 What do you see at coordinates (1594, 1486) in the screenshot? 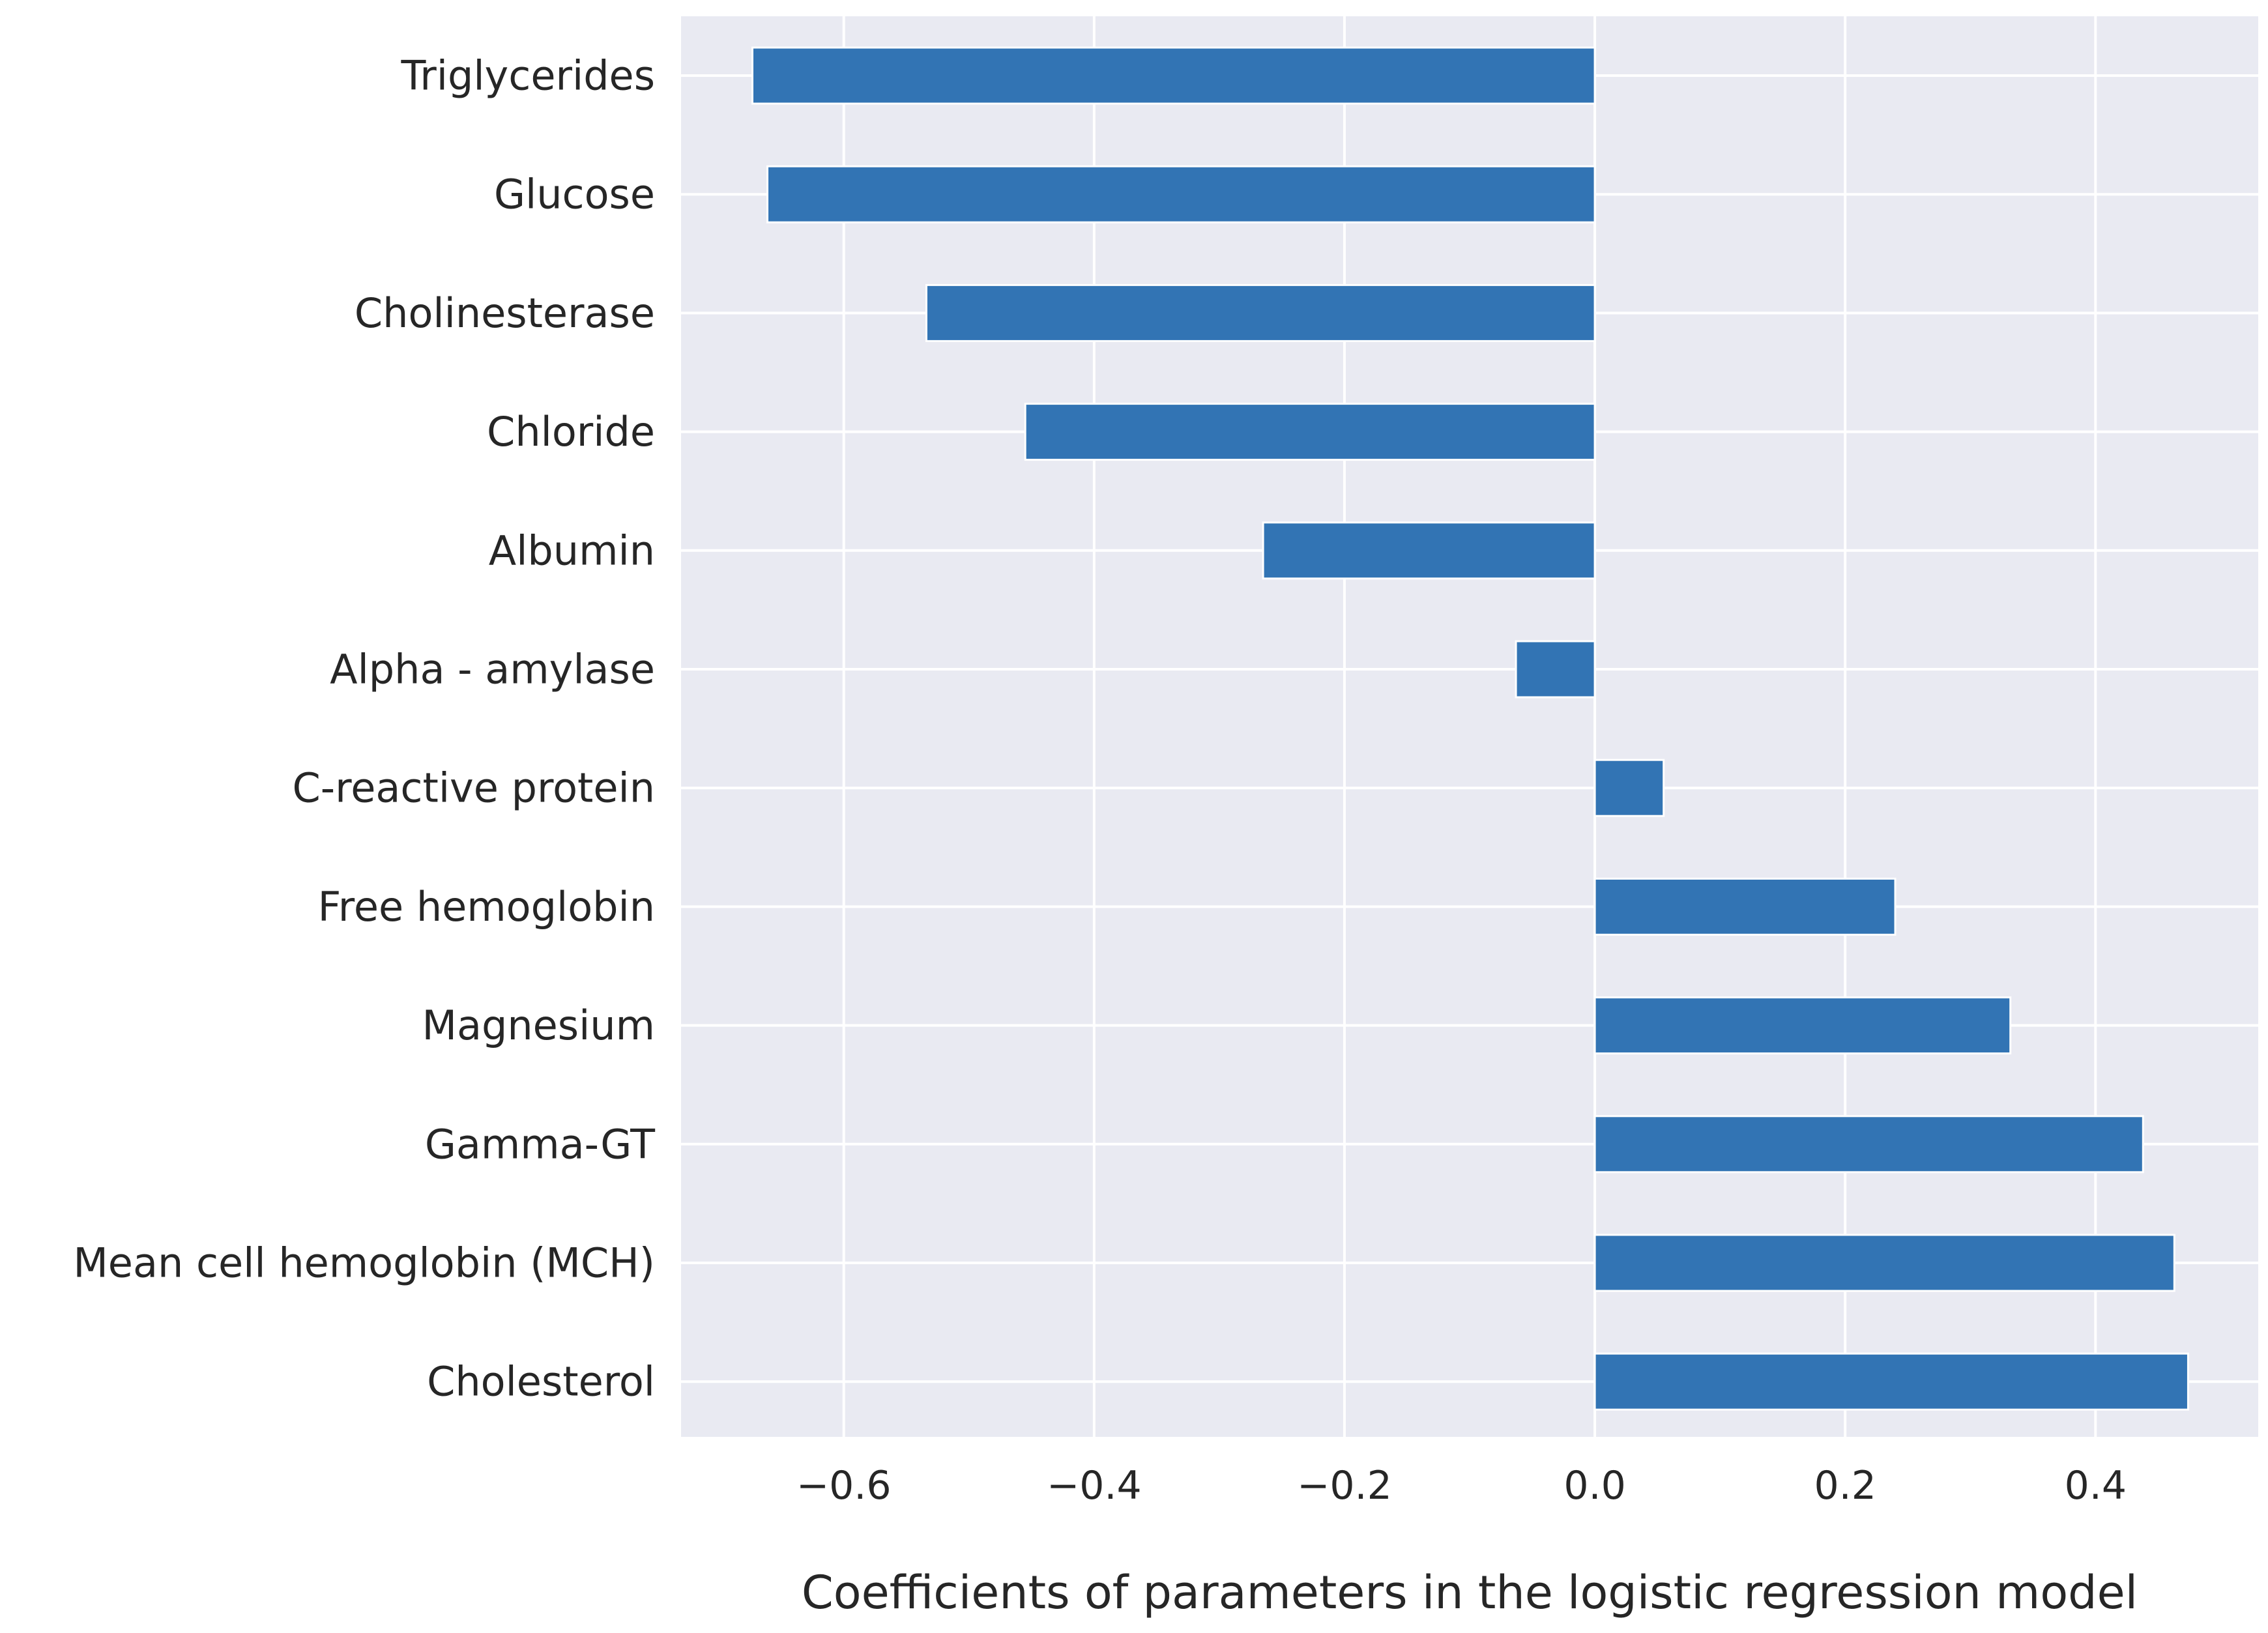
I see `x-tick-label: 0.0` at bounding box center [1594, 1486].